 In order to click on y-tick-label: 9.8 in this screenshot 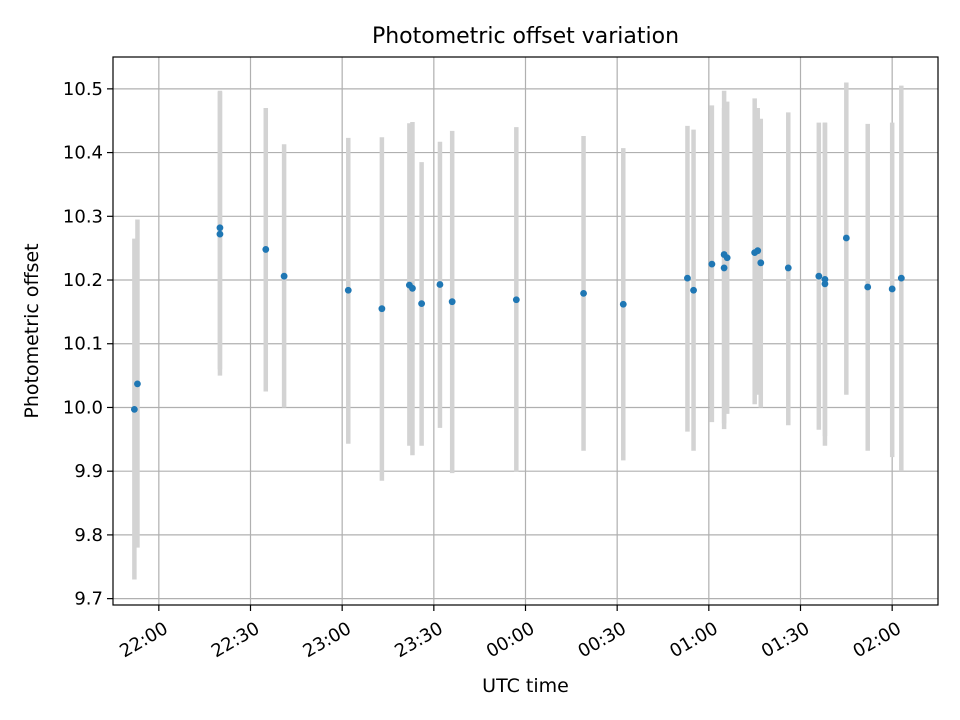, I will do `click(88, 535)`.